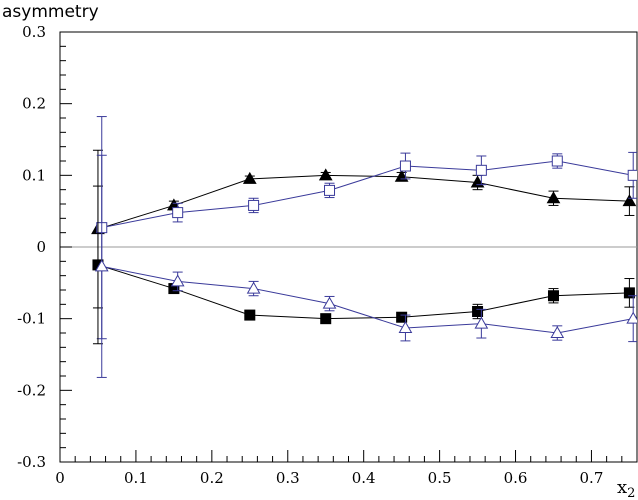  I want to click on x-tick-label: 0.7, so click(592, 478).